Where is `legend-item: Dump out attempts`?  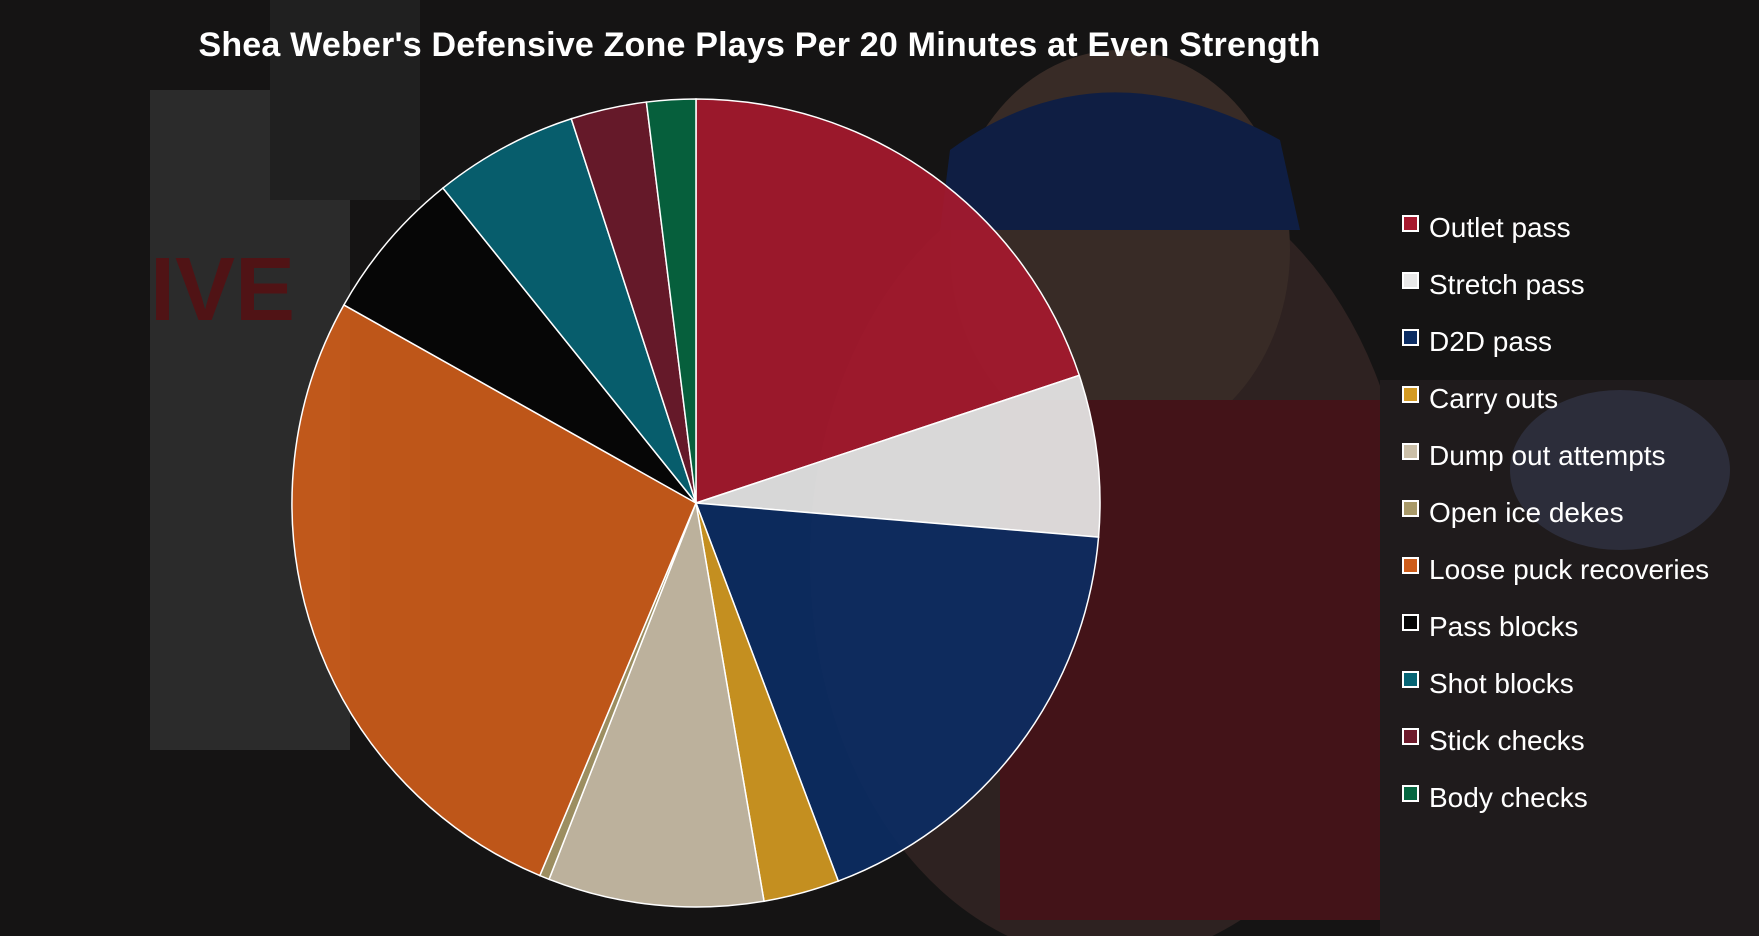 legend-item: Dump out attempts is located at coordinates (1555, 455).